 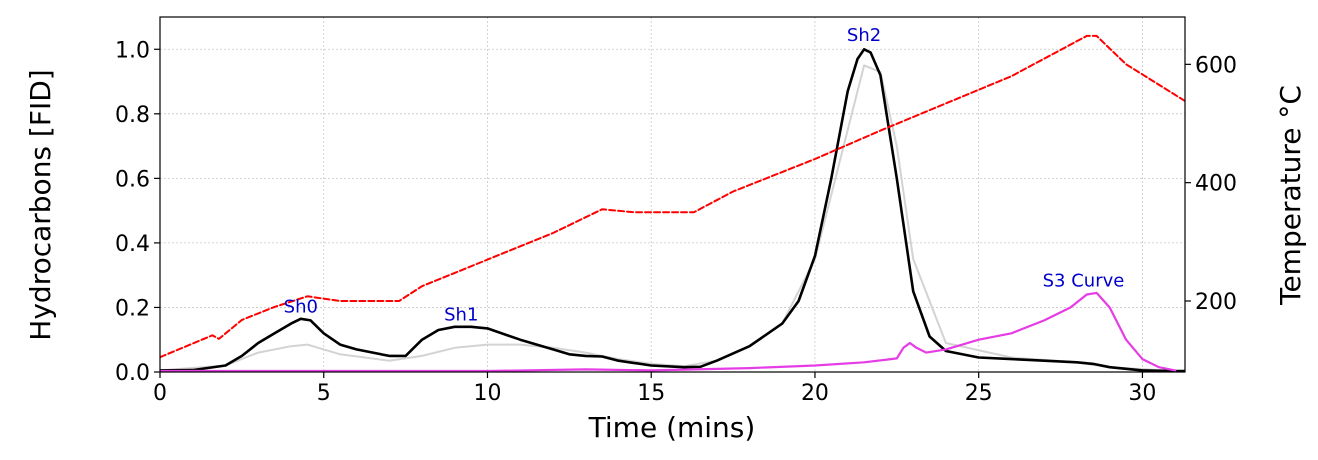 What do you see at coordinates (672, 427) in the screenshot?
I see `x-axis-title: Time (mins)` at bounding box center [672, 427].